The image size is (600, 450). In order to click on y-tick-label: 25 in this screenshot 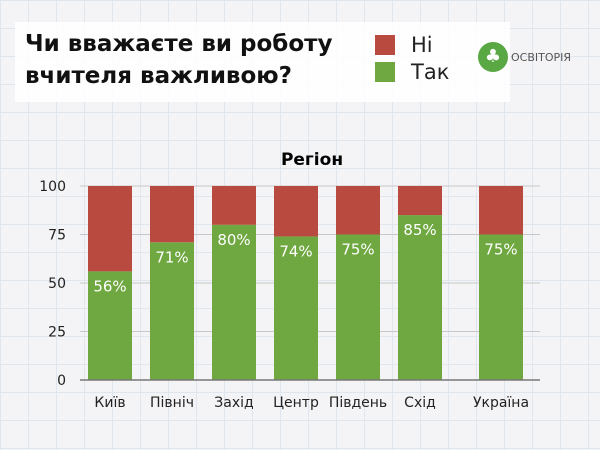, I will do `click(57, 333)`.